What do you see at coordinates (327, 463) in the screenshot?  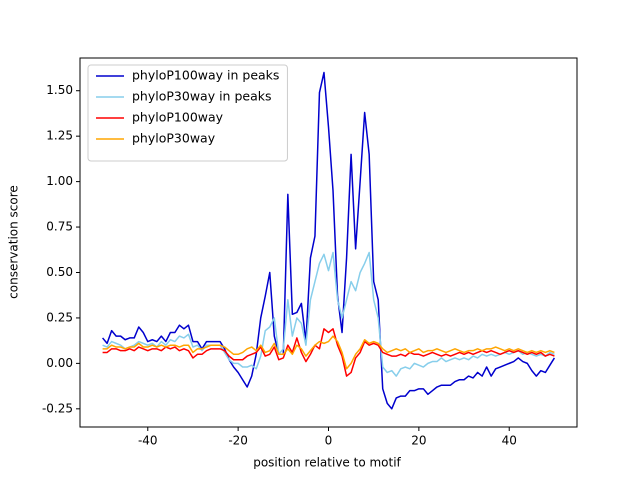 I see `x-axis-label: position relative to motif` at bounding box center [327, 463].